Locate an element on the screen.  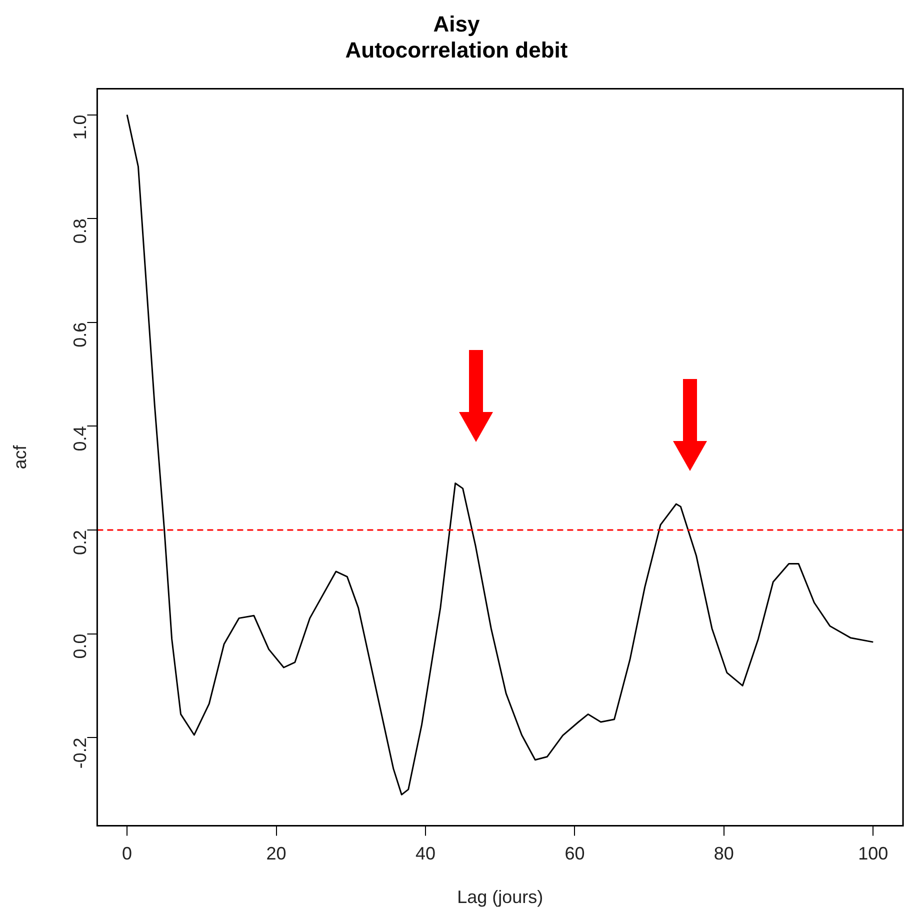
x-tick-label: 60 is located at coordinates (574, 854).